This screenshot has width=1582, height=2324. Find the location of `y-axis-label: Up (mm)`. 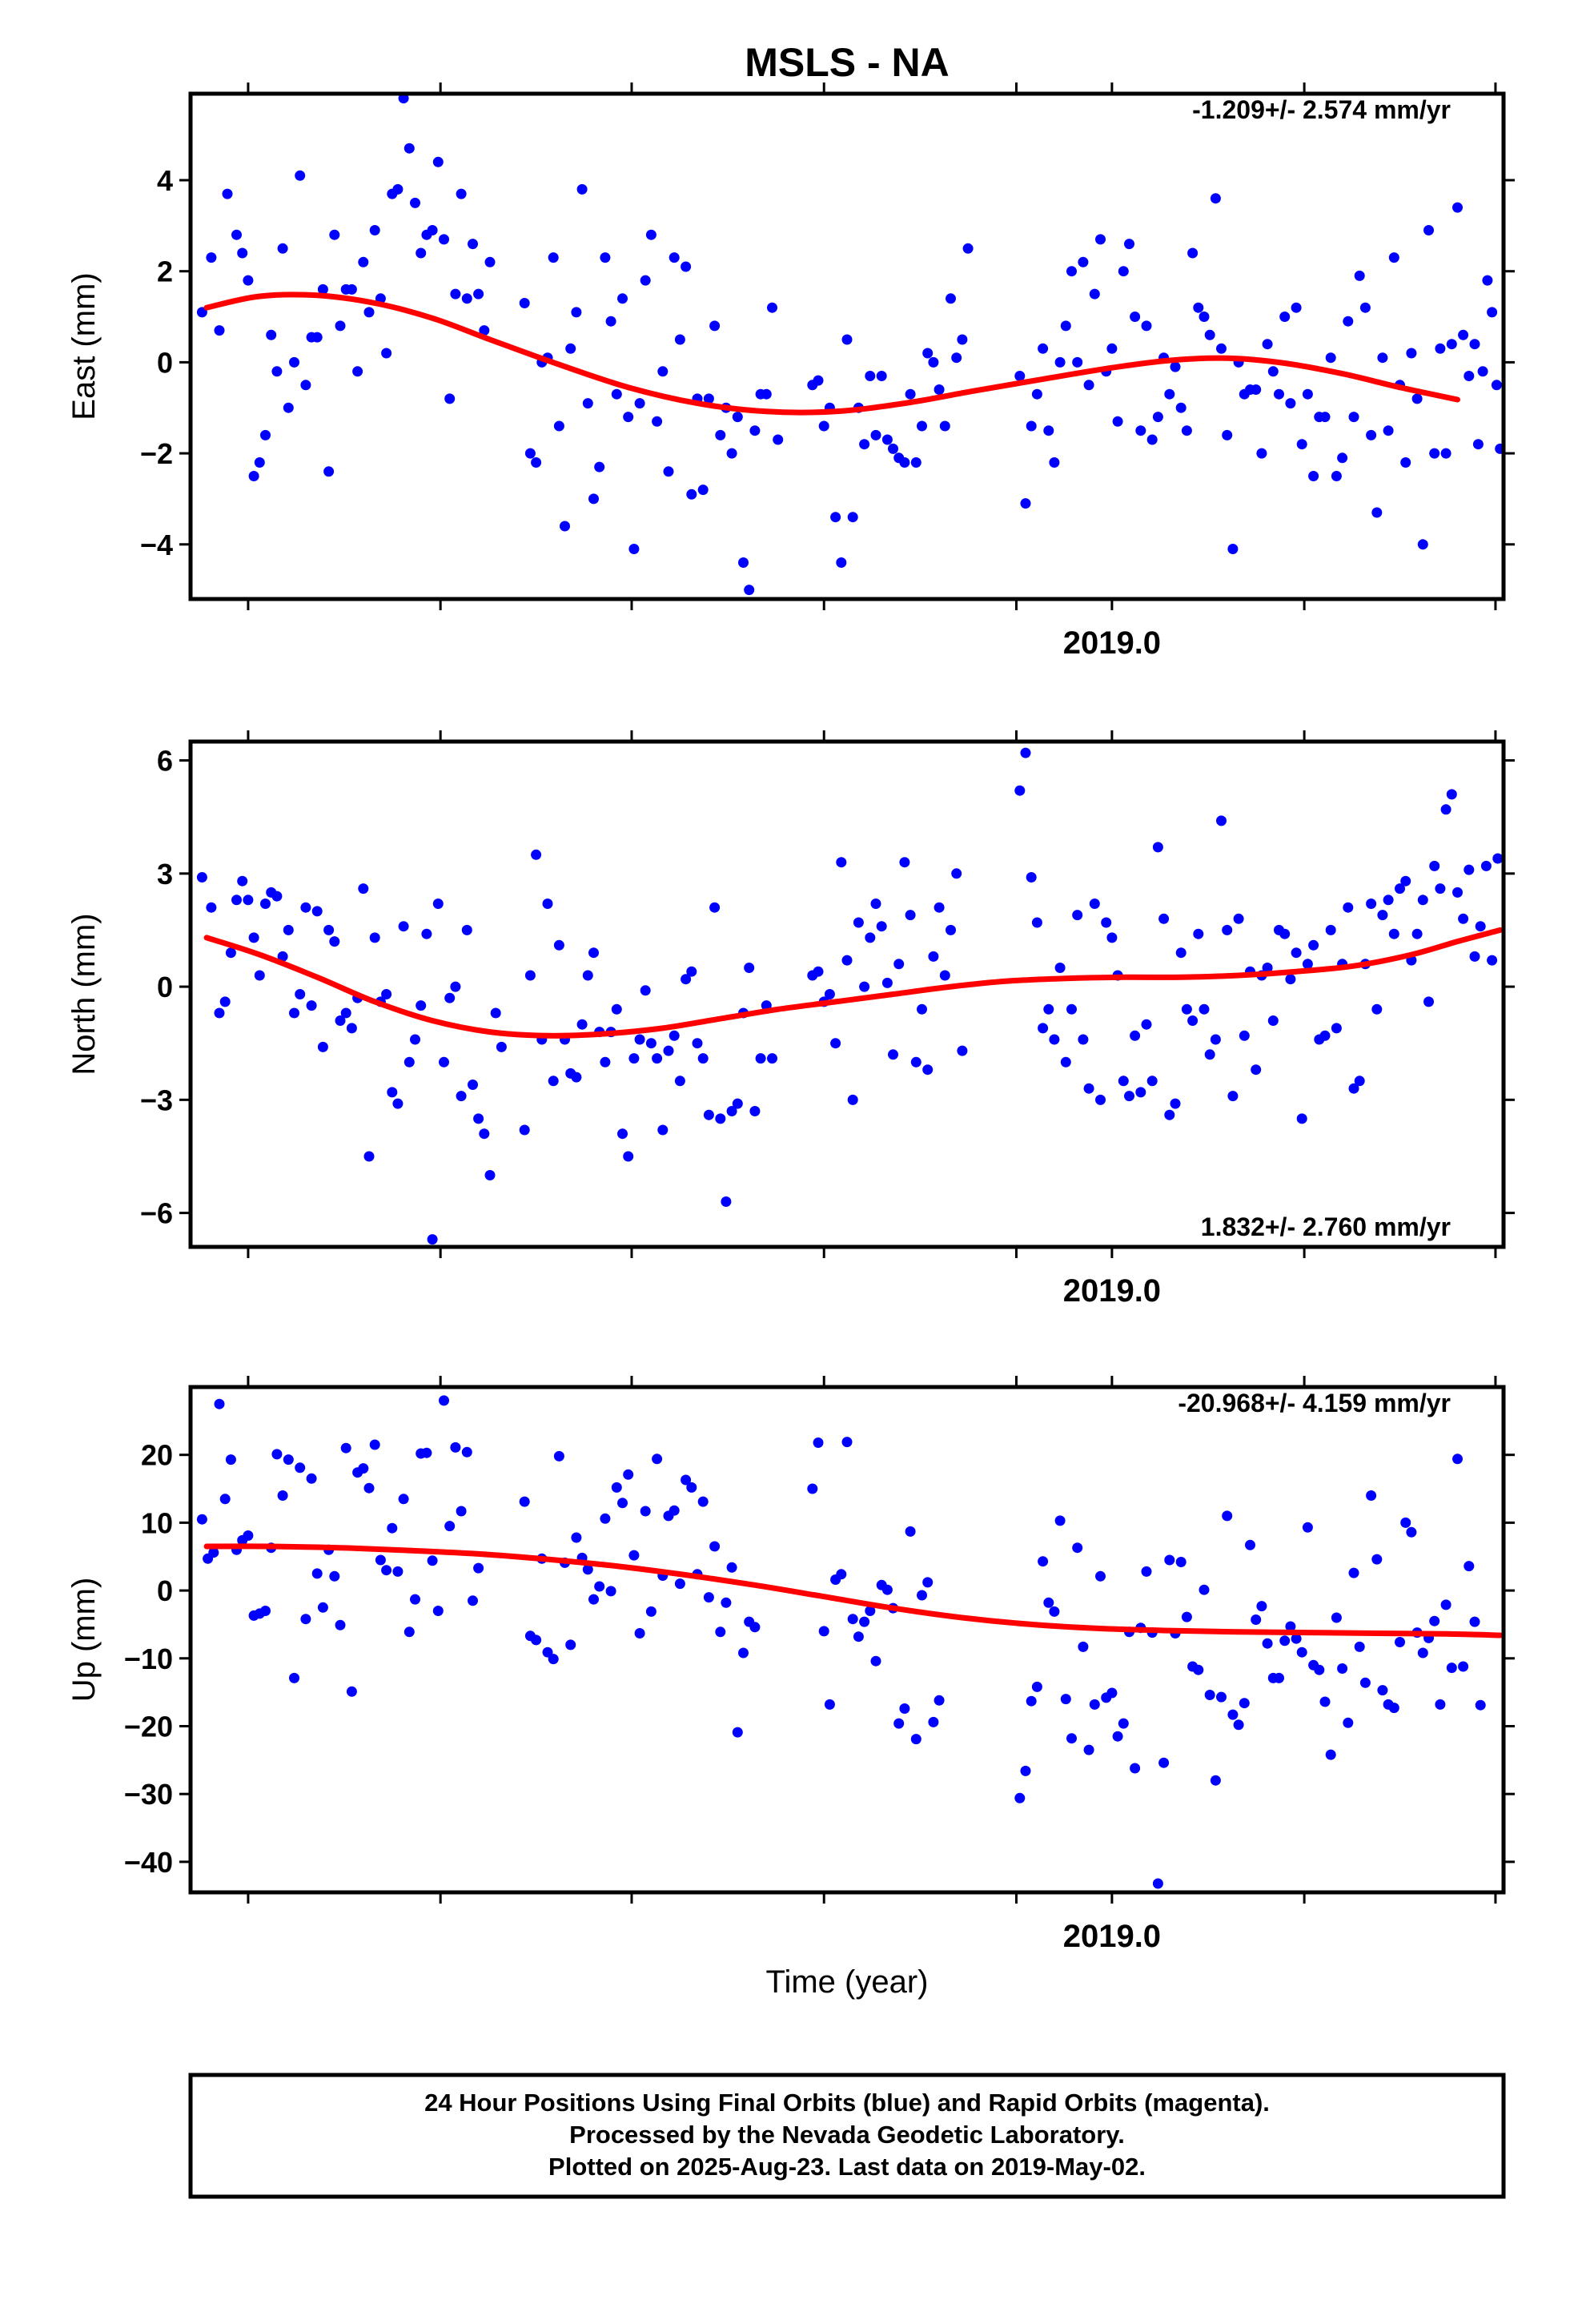

y-axis-label: Up (mm) is located at coordinates (84, 1640).